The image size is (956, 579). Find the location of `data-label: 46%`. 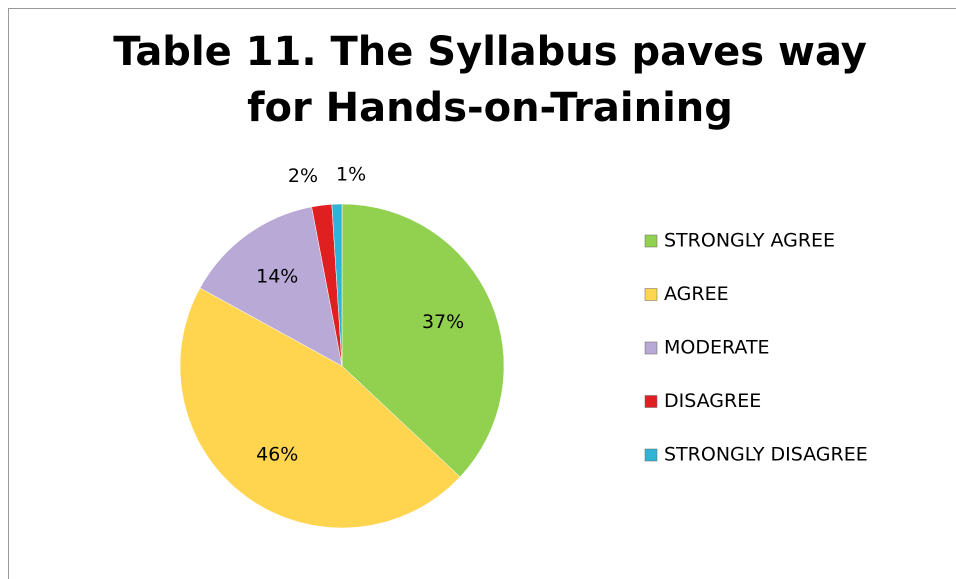

data-label: 46% is located at coordinates (277, 455).